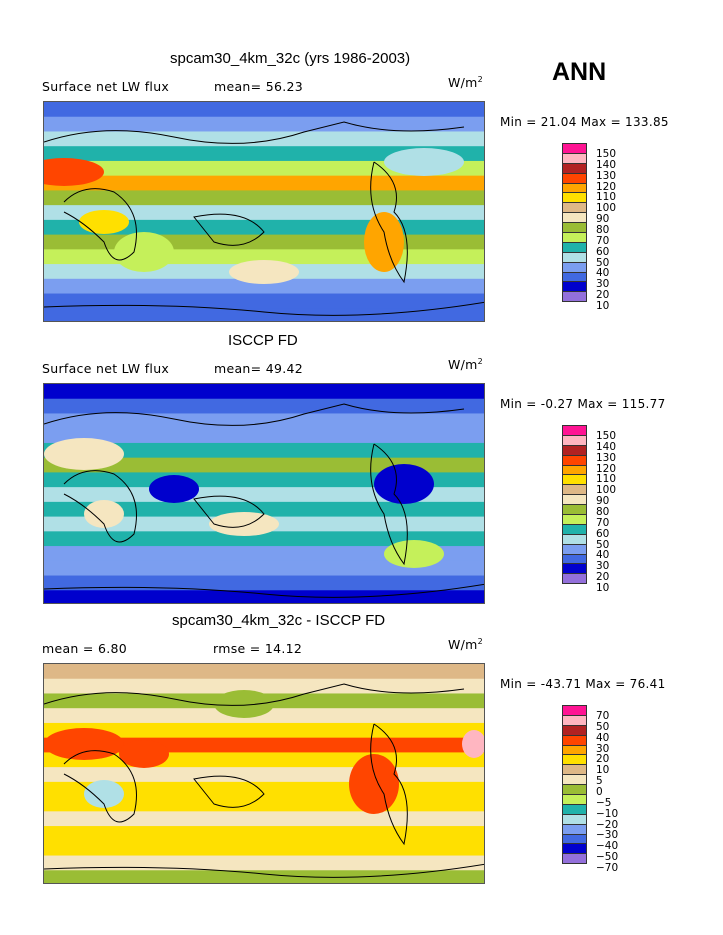  Describe the element at coordinates (263, 340) in the screenshot. I see `panel-title: ISCCP FD` at that location.